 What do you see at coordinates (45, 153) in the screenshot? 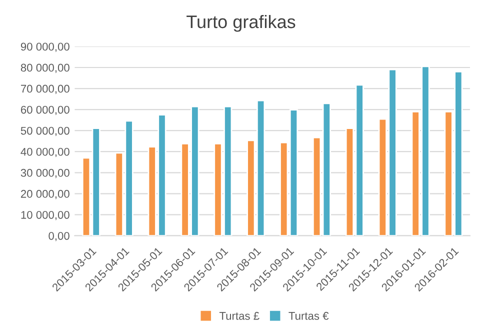
I see `y-tick-label: 40 000,00` at bounding box center [45, 153].